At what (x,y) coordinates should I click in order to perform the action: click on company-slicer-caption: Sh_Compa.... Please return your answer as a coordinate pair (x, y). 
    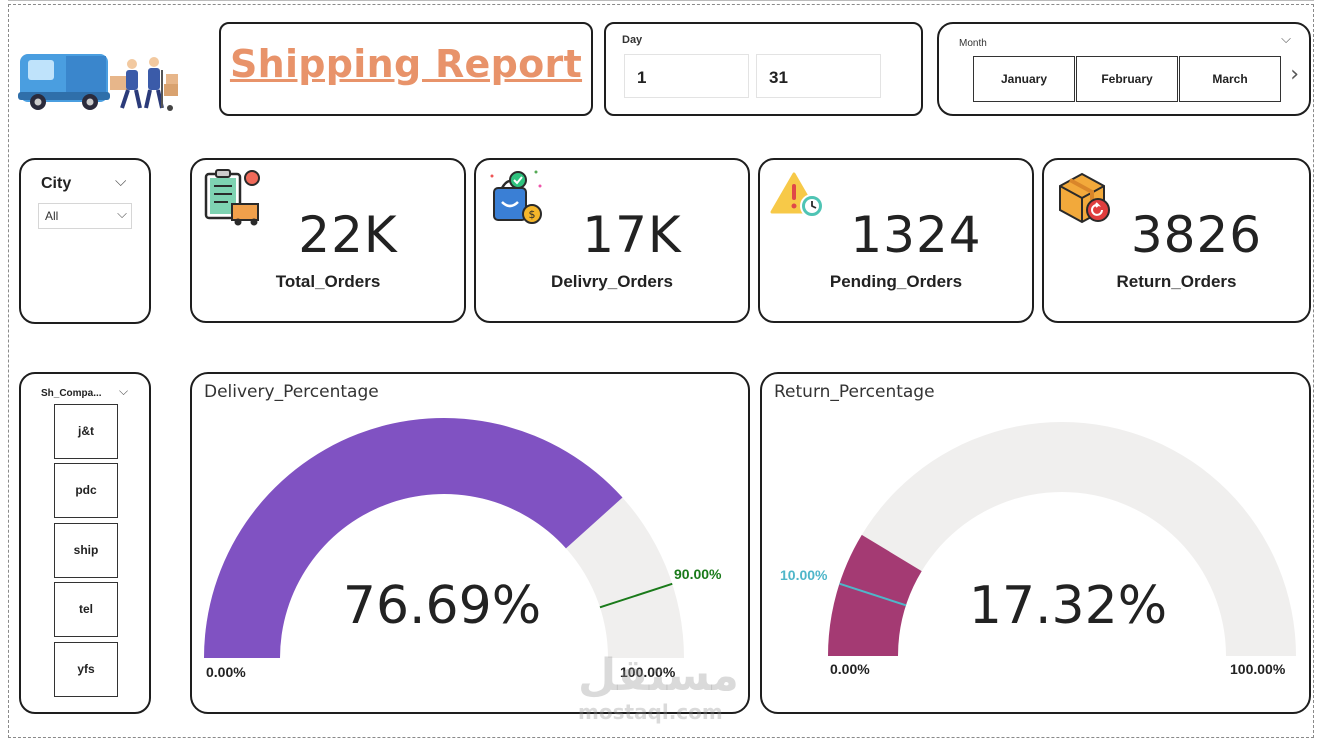
    Looking at the image, I should click on (71, 393).